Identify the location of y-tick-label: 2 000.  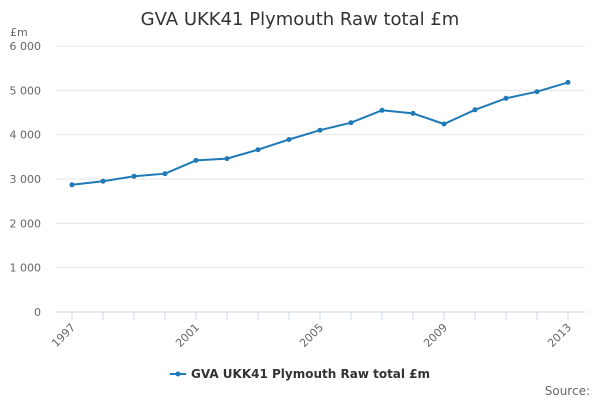
(26, 223).